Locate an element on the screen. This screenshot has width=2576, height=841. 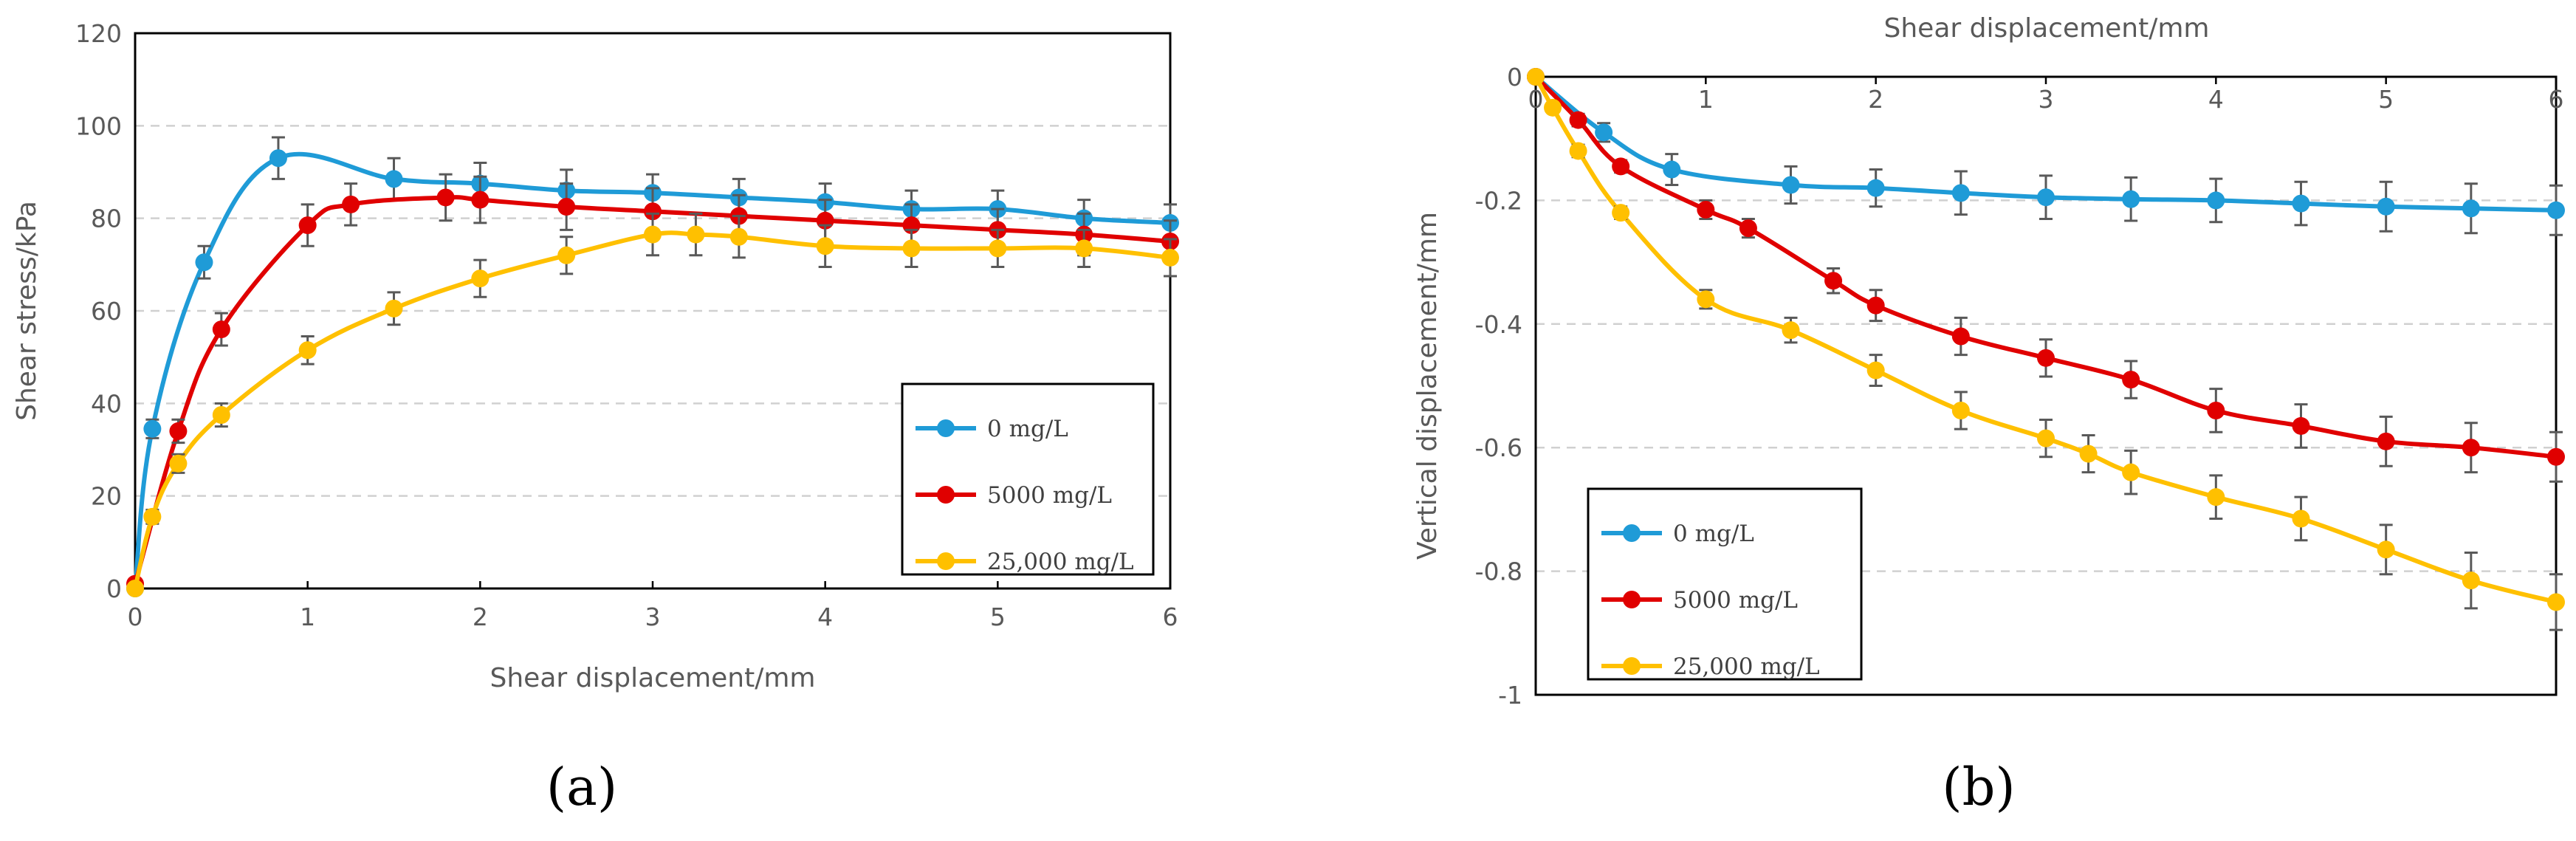
y-tick-label: 20 is located at coordinates (106, 496).